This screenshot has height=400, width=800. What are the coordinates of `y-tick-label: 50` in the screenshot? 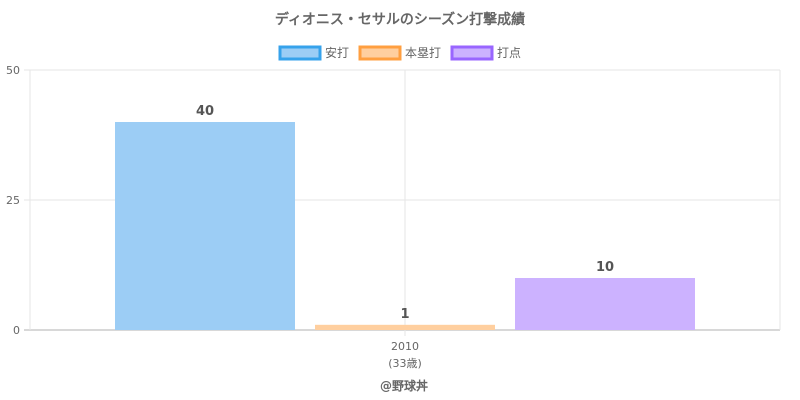 It's located at (13, 70).